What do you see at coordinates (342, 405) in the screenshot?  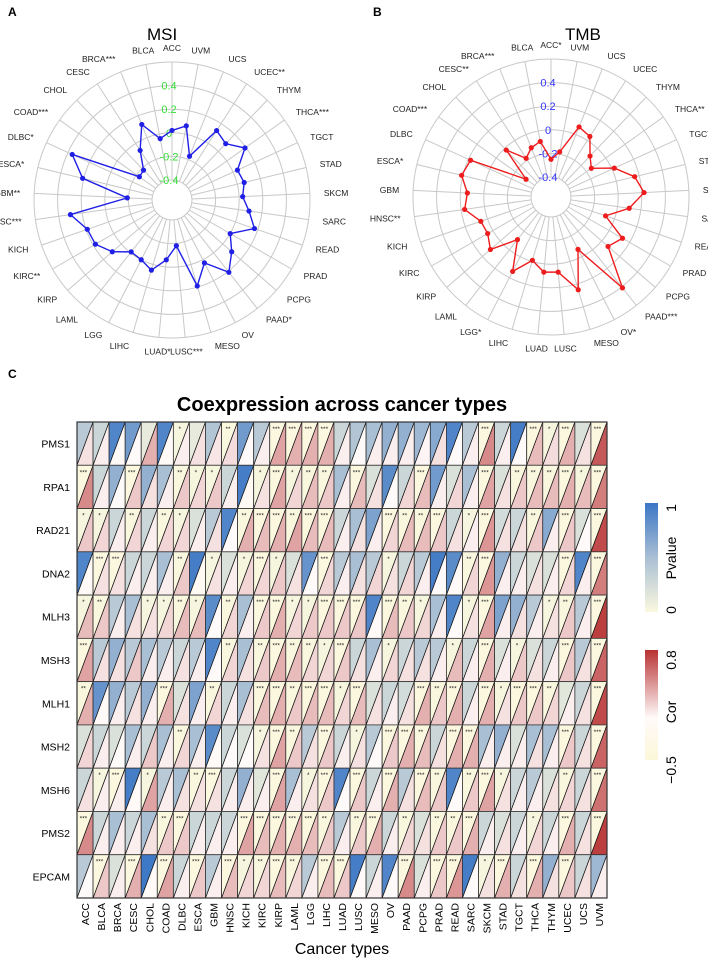 I see `heatmap-title: Coexpression across cancer types` at bounding box center [342, 405].